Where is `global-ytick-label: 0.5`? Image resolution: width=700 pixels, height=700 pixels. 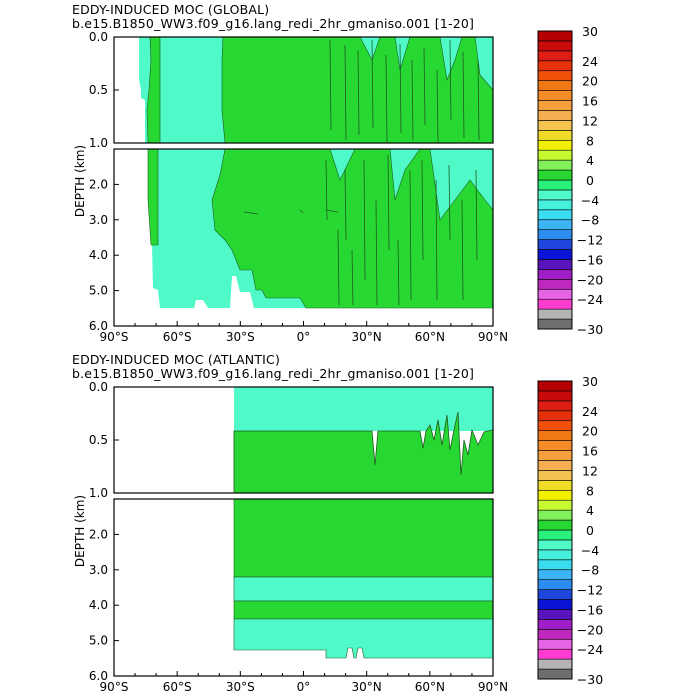 global-ytick-label: 0.5 is located at coordinates (98, 90).